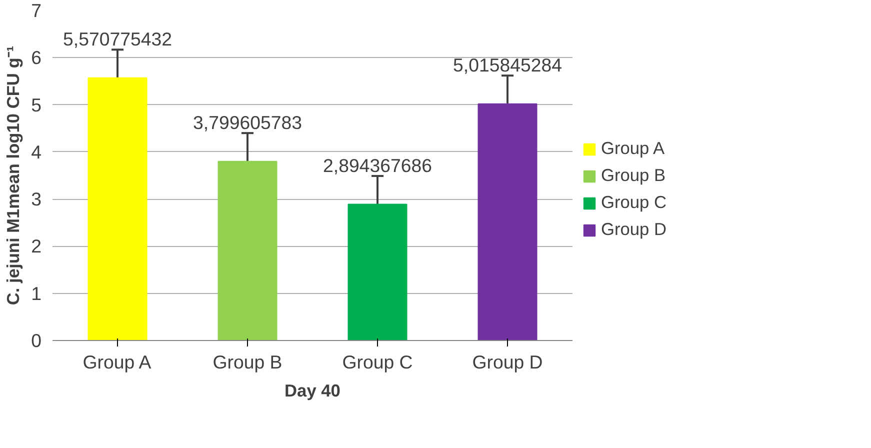 The height and width of the screenshot is (448, 871). Describe the element at coordinates (36, 57) in the screenshot. I see `y-tick-label: 6` at that location.